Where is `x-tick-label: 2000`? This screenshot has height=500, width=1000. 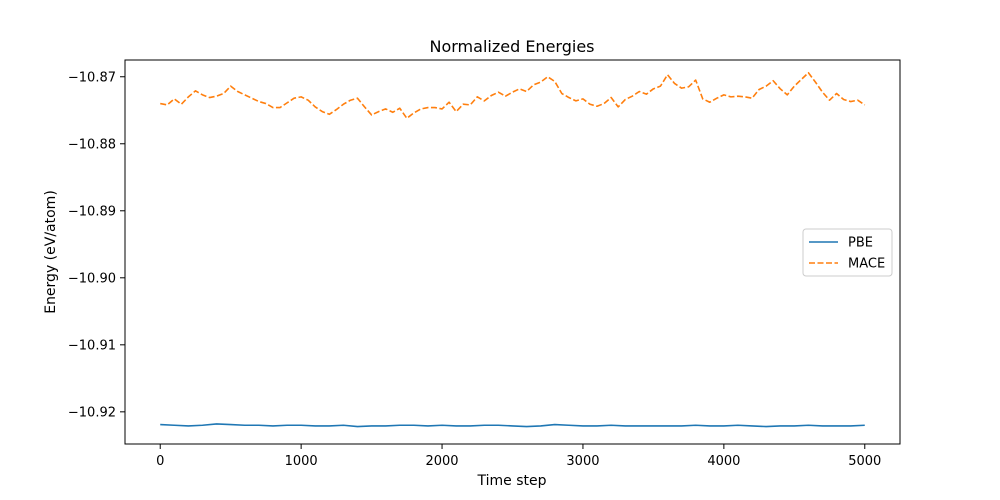 x-tick-label: 2000 is located at coordinates (441, 461).